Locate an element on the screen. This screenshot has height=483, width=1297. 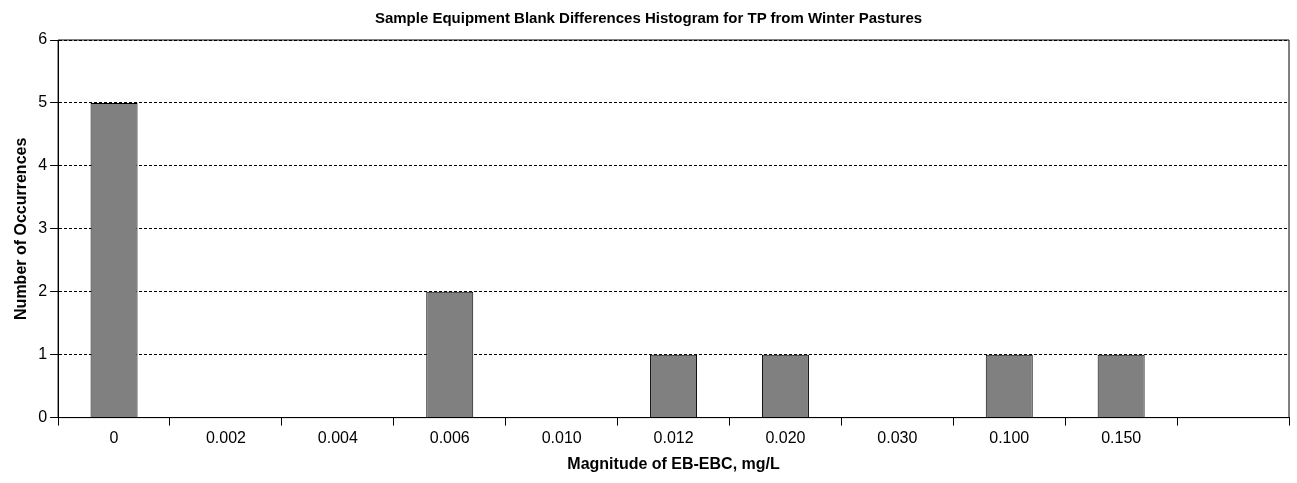
y-tick-label: 4 is located at coordinates (43, 165).